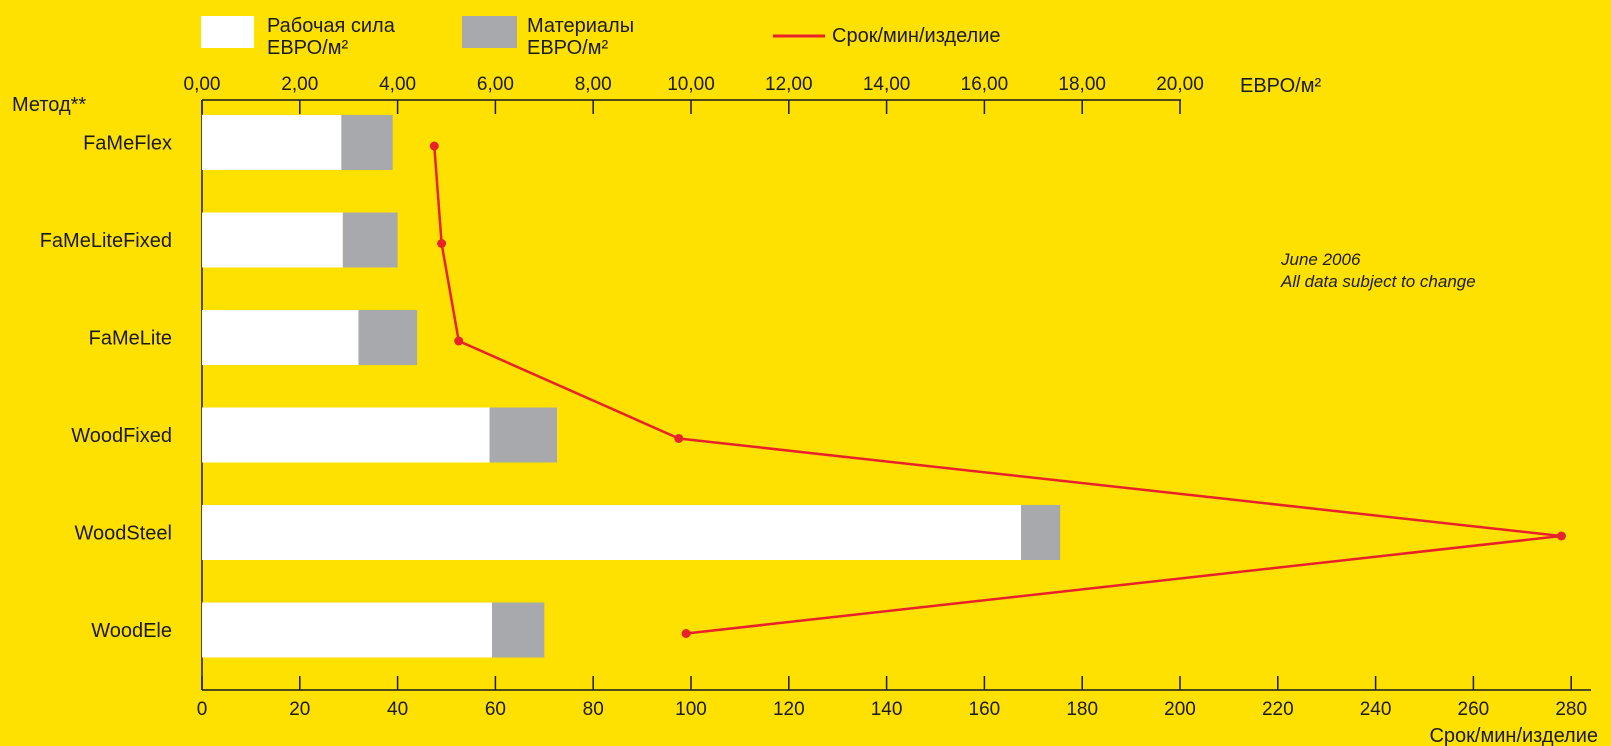 This screenshot has width=1611, height=746. What do you see at coordinates (1082, 709) in the screenshot?
I see `bottom-axis-tick-label: 180` at bounding box center [1082, 709].